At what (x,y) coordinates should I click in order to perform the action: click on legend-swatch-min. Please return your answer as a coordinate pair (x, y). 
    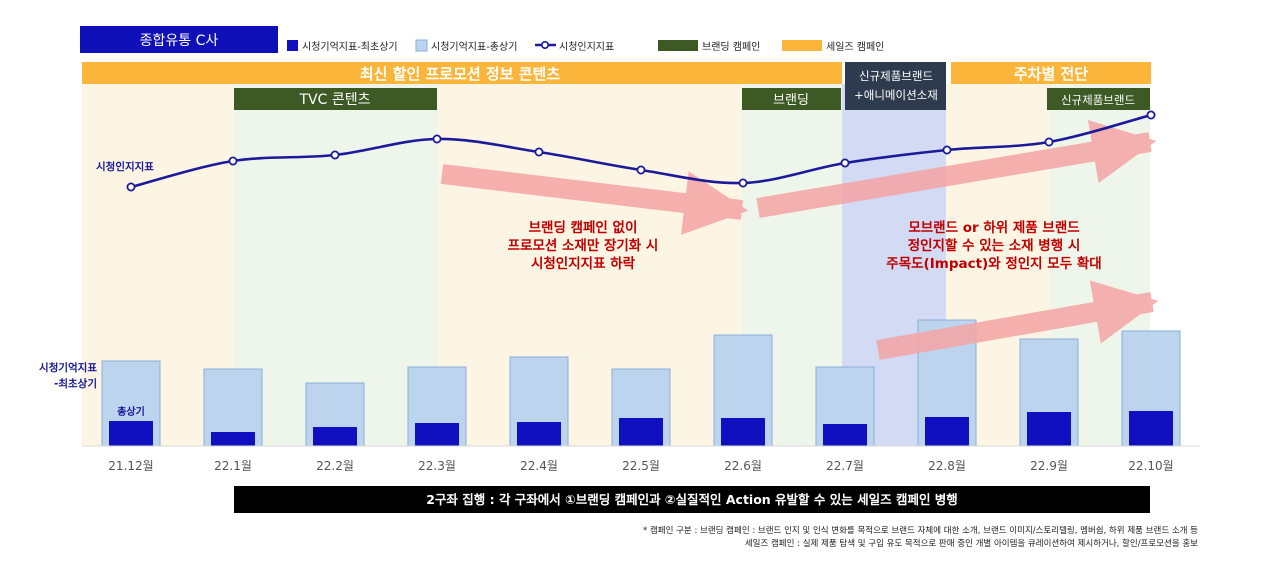
    Looking at the image, I should click on (292, 45).